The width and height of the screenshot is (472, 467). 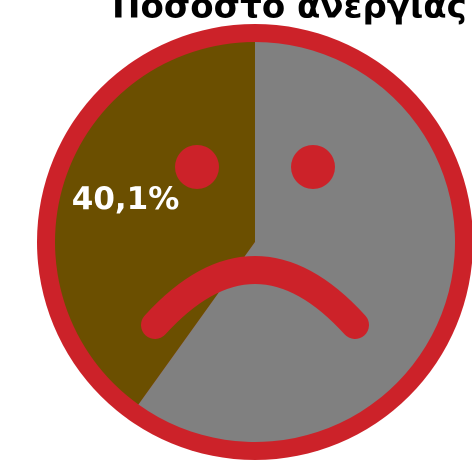 I want to click on mouth, so click(x=255, y=297).